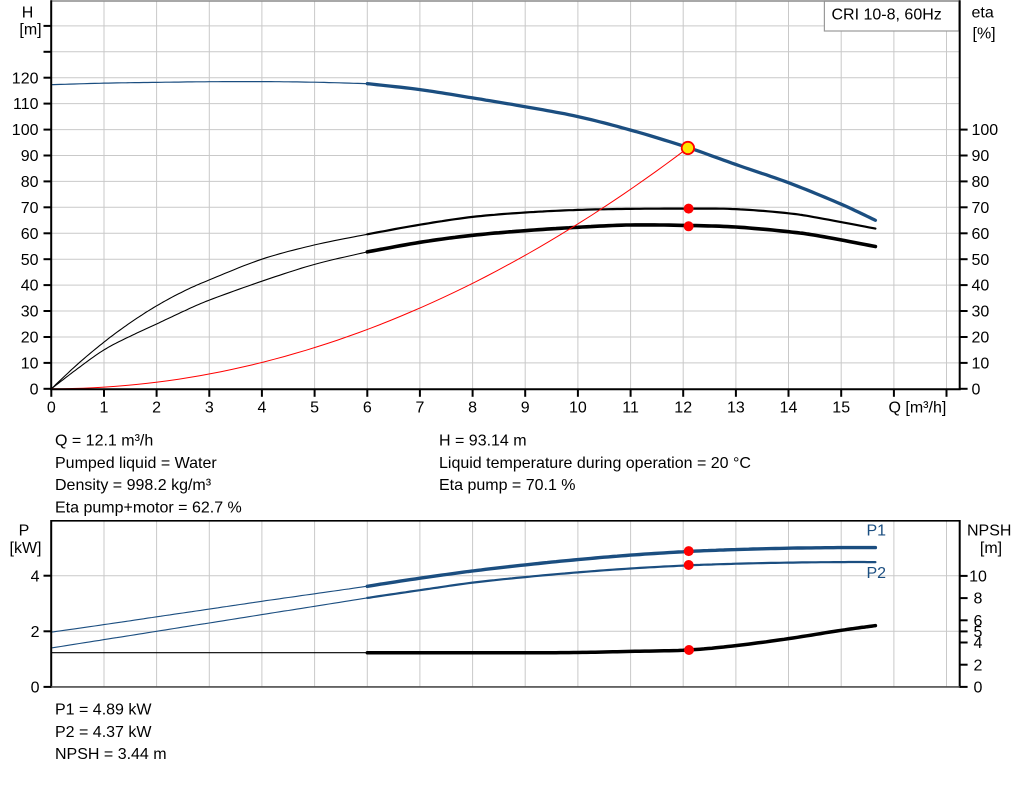 This screenshot has height=786, width=1024. I want to click on svg-text: P2, so click(877, 573).